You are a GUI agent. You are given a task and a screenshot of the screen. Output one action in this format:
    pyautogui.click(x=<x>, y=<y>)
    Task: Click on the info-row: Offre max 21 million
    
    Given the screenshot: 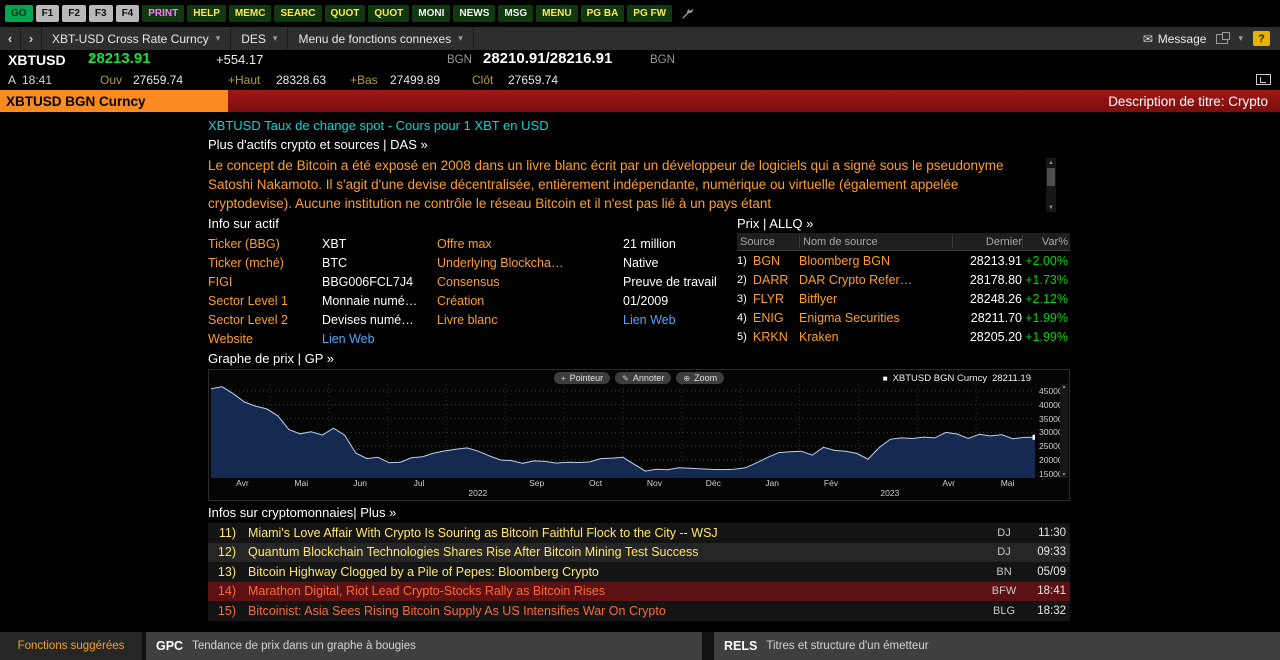 What is the action you would take?
    pyautogui.click(x=587, y=243)
    